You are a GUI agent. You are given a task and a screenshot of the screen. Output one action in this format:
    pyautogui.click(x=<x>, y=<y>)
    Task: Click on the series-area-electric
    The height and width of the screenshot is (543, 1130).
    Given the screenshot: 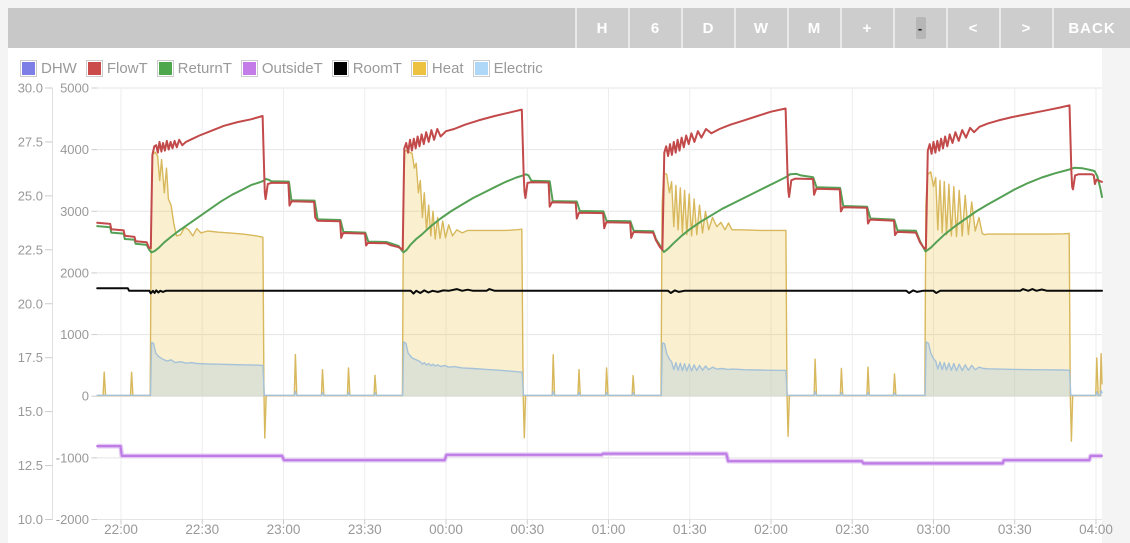 What is the action you would take?
    pyautogui.click(x=599, y=369)
    